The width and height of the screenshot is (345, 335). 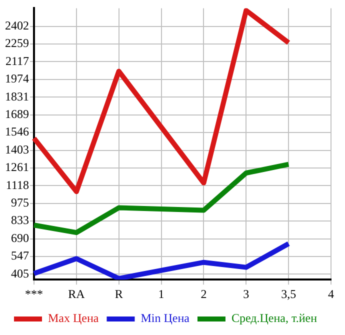 What do you see at coordinates (203, 293) in the screenshot?
I see `x-tick-label: 2` at bounding box center [203, 293].